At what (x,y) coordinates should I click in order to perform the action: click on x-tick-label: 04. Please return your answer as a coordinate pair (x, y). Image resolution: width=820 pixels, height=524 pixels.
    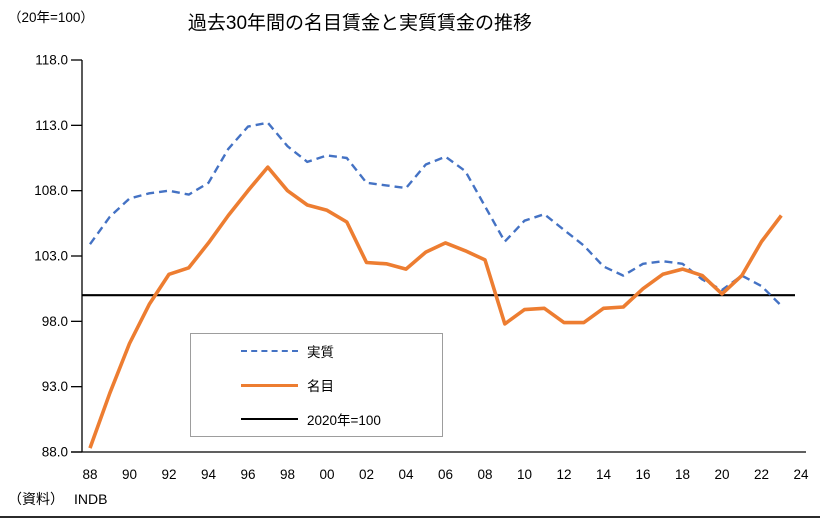
    Looking at the image, I should click on (406, 474).